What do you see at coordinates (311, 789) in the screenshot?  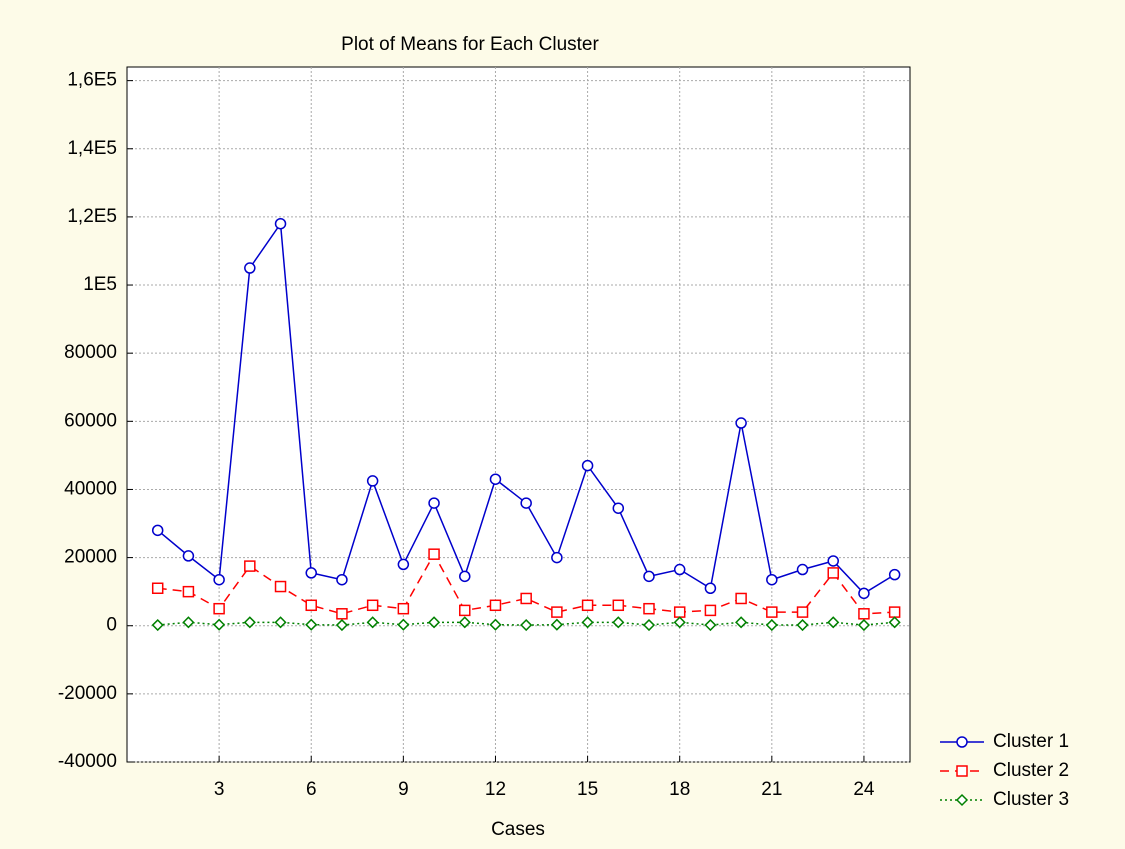 I see `x-tick-label: 6` at bounding box center [311, 789].